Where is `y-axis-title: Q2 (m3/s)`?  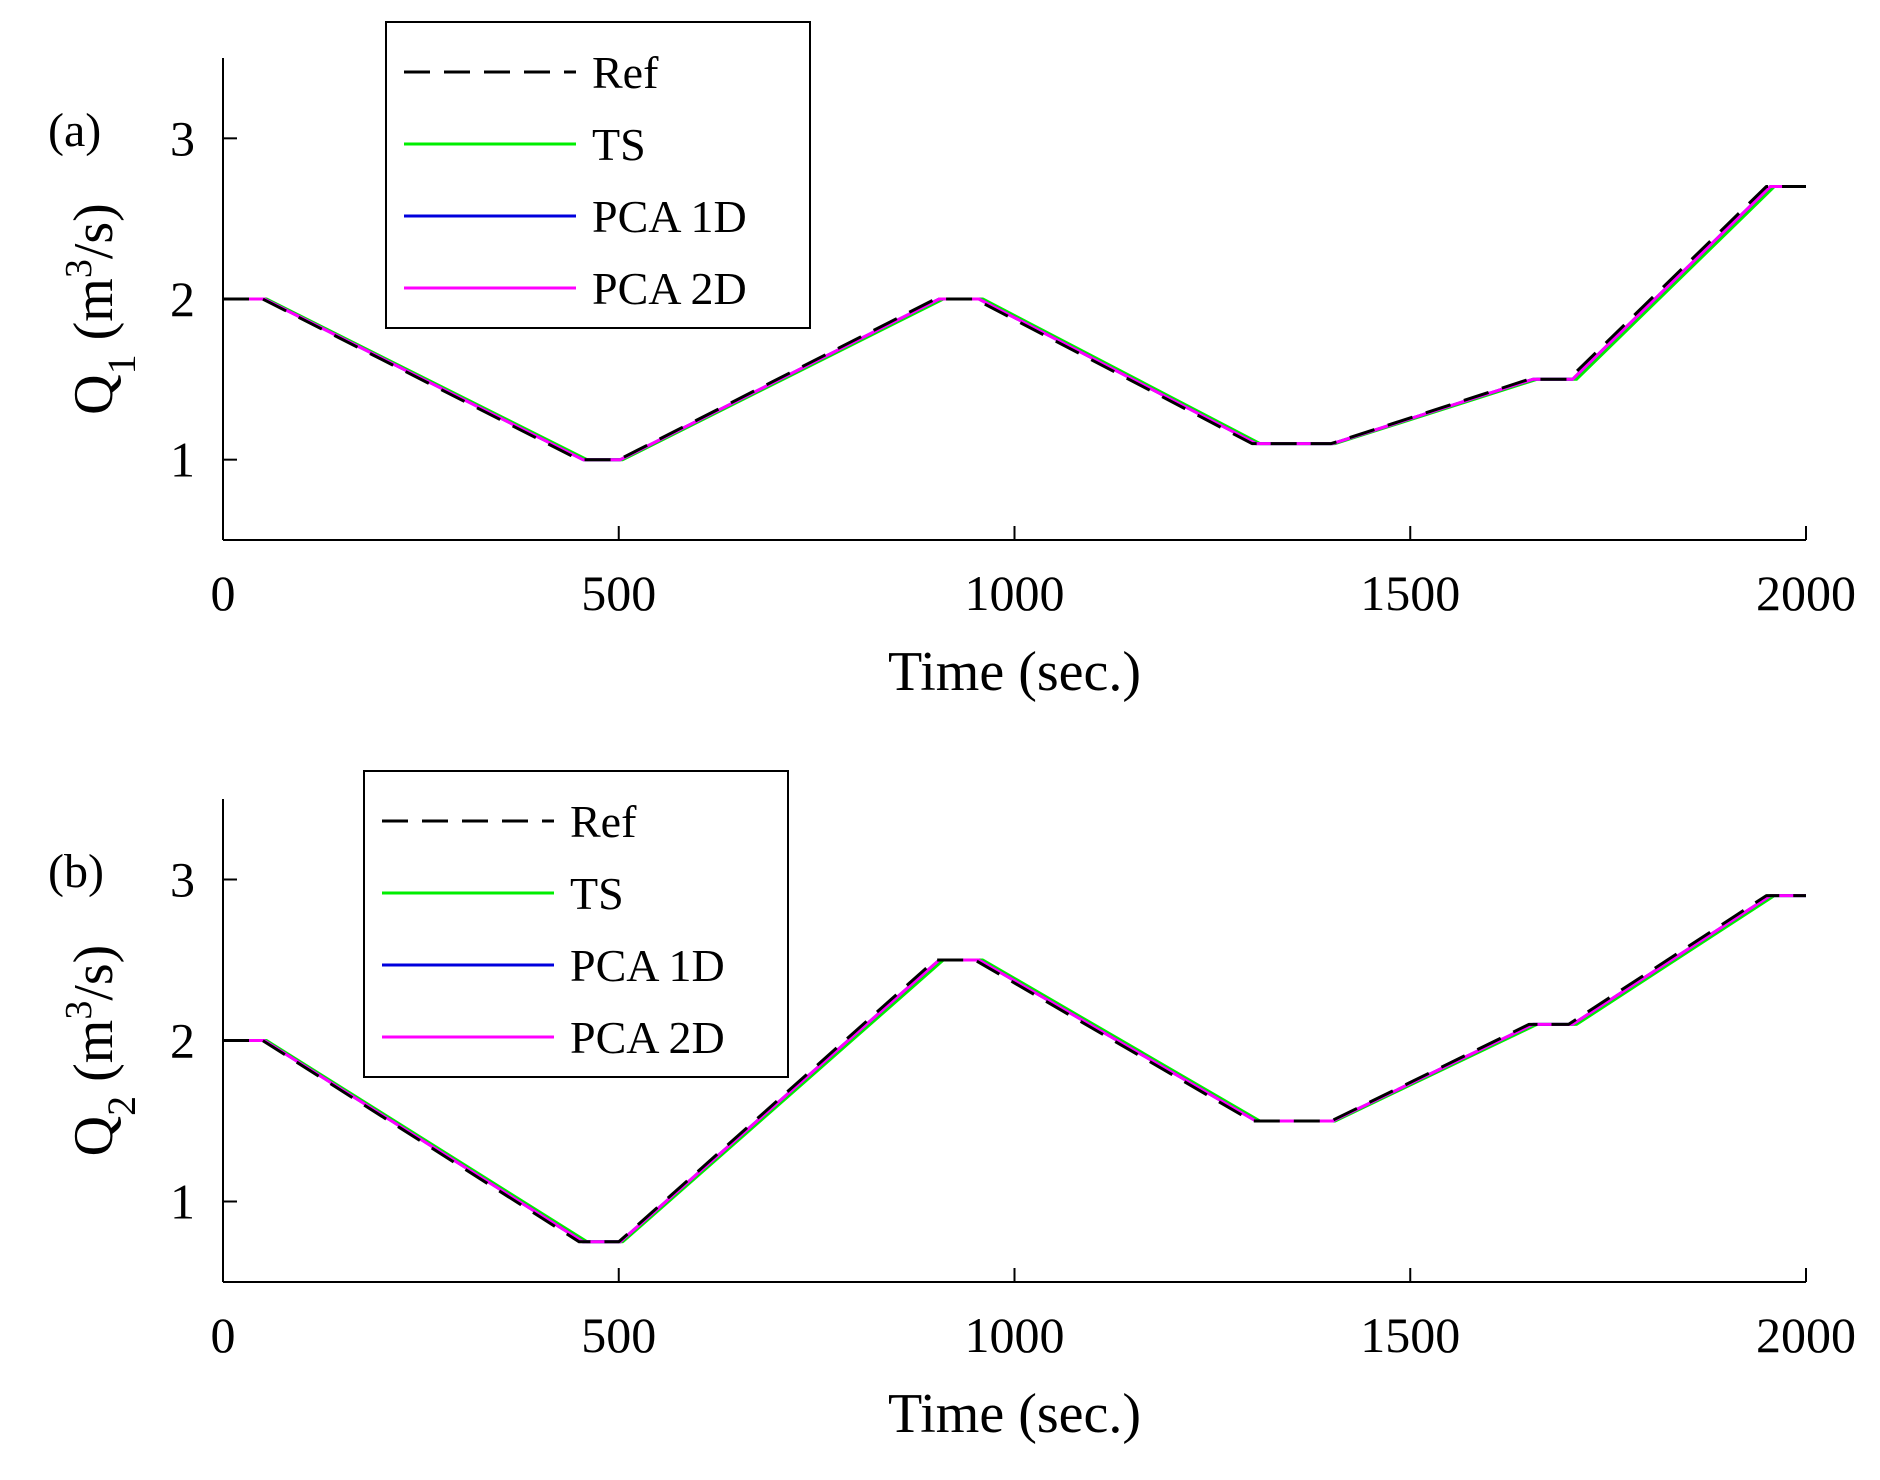 y-axis-title: Q2 (m3/s) is located at coordinates (101, 1051).